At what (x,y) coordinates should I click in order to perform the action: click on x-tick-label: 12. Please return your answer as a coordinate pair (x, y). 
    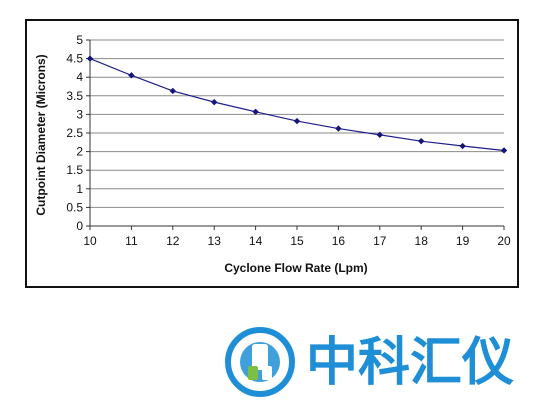
    Looking at the image, I should click on (173, 241).